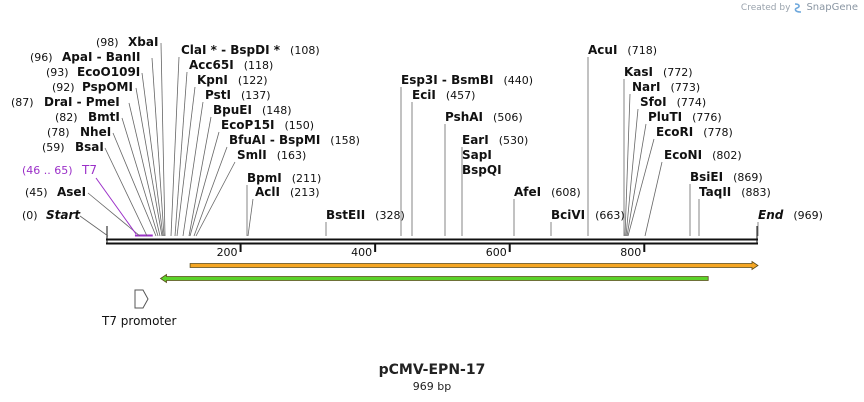 The height and width of the screenshot is (402, 864). I want to click on site-label: EarI, so click(475, 140).